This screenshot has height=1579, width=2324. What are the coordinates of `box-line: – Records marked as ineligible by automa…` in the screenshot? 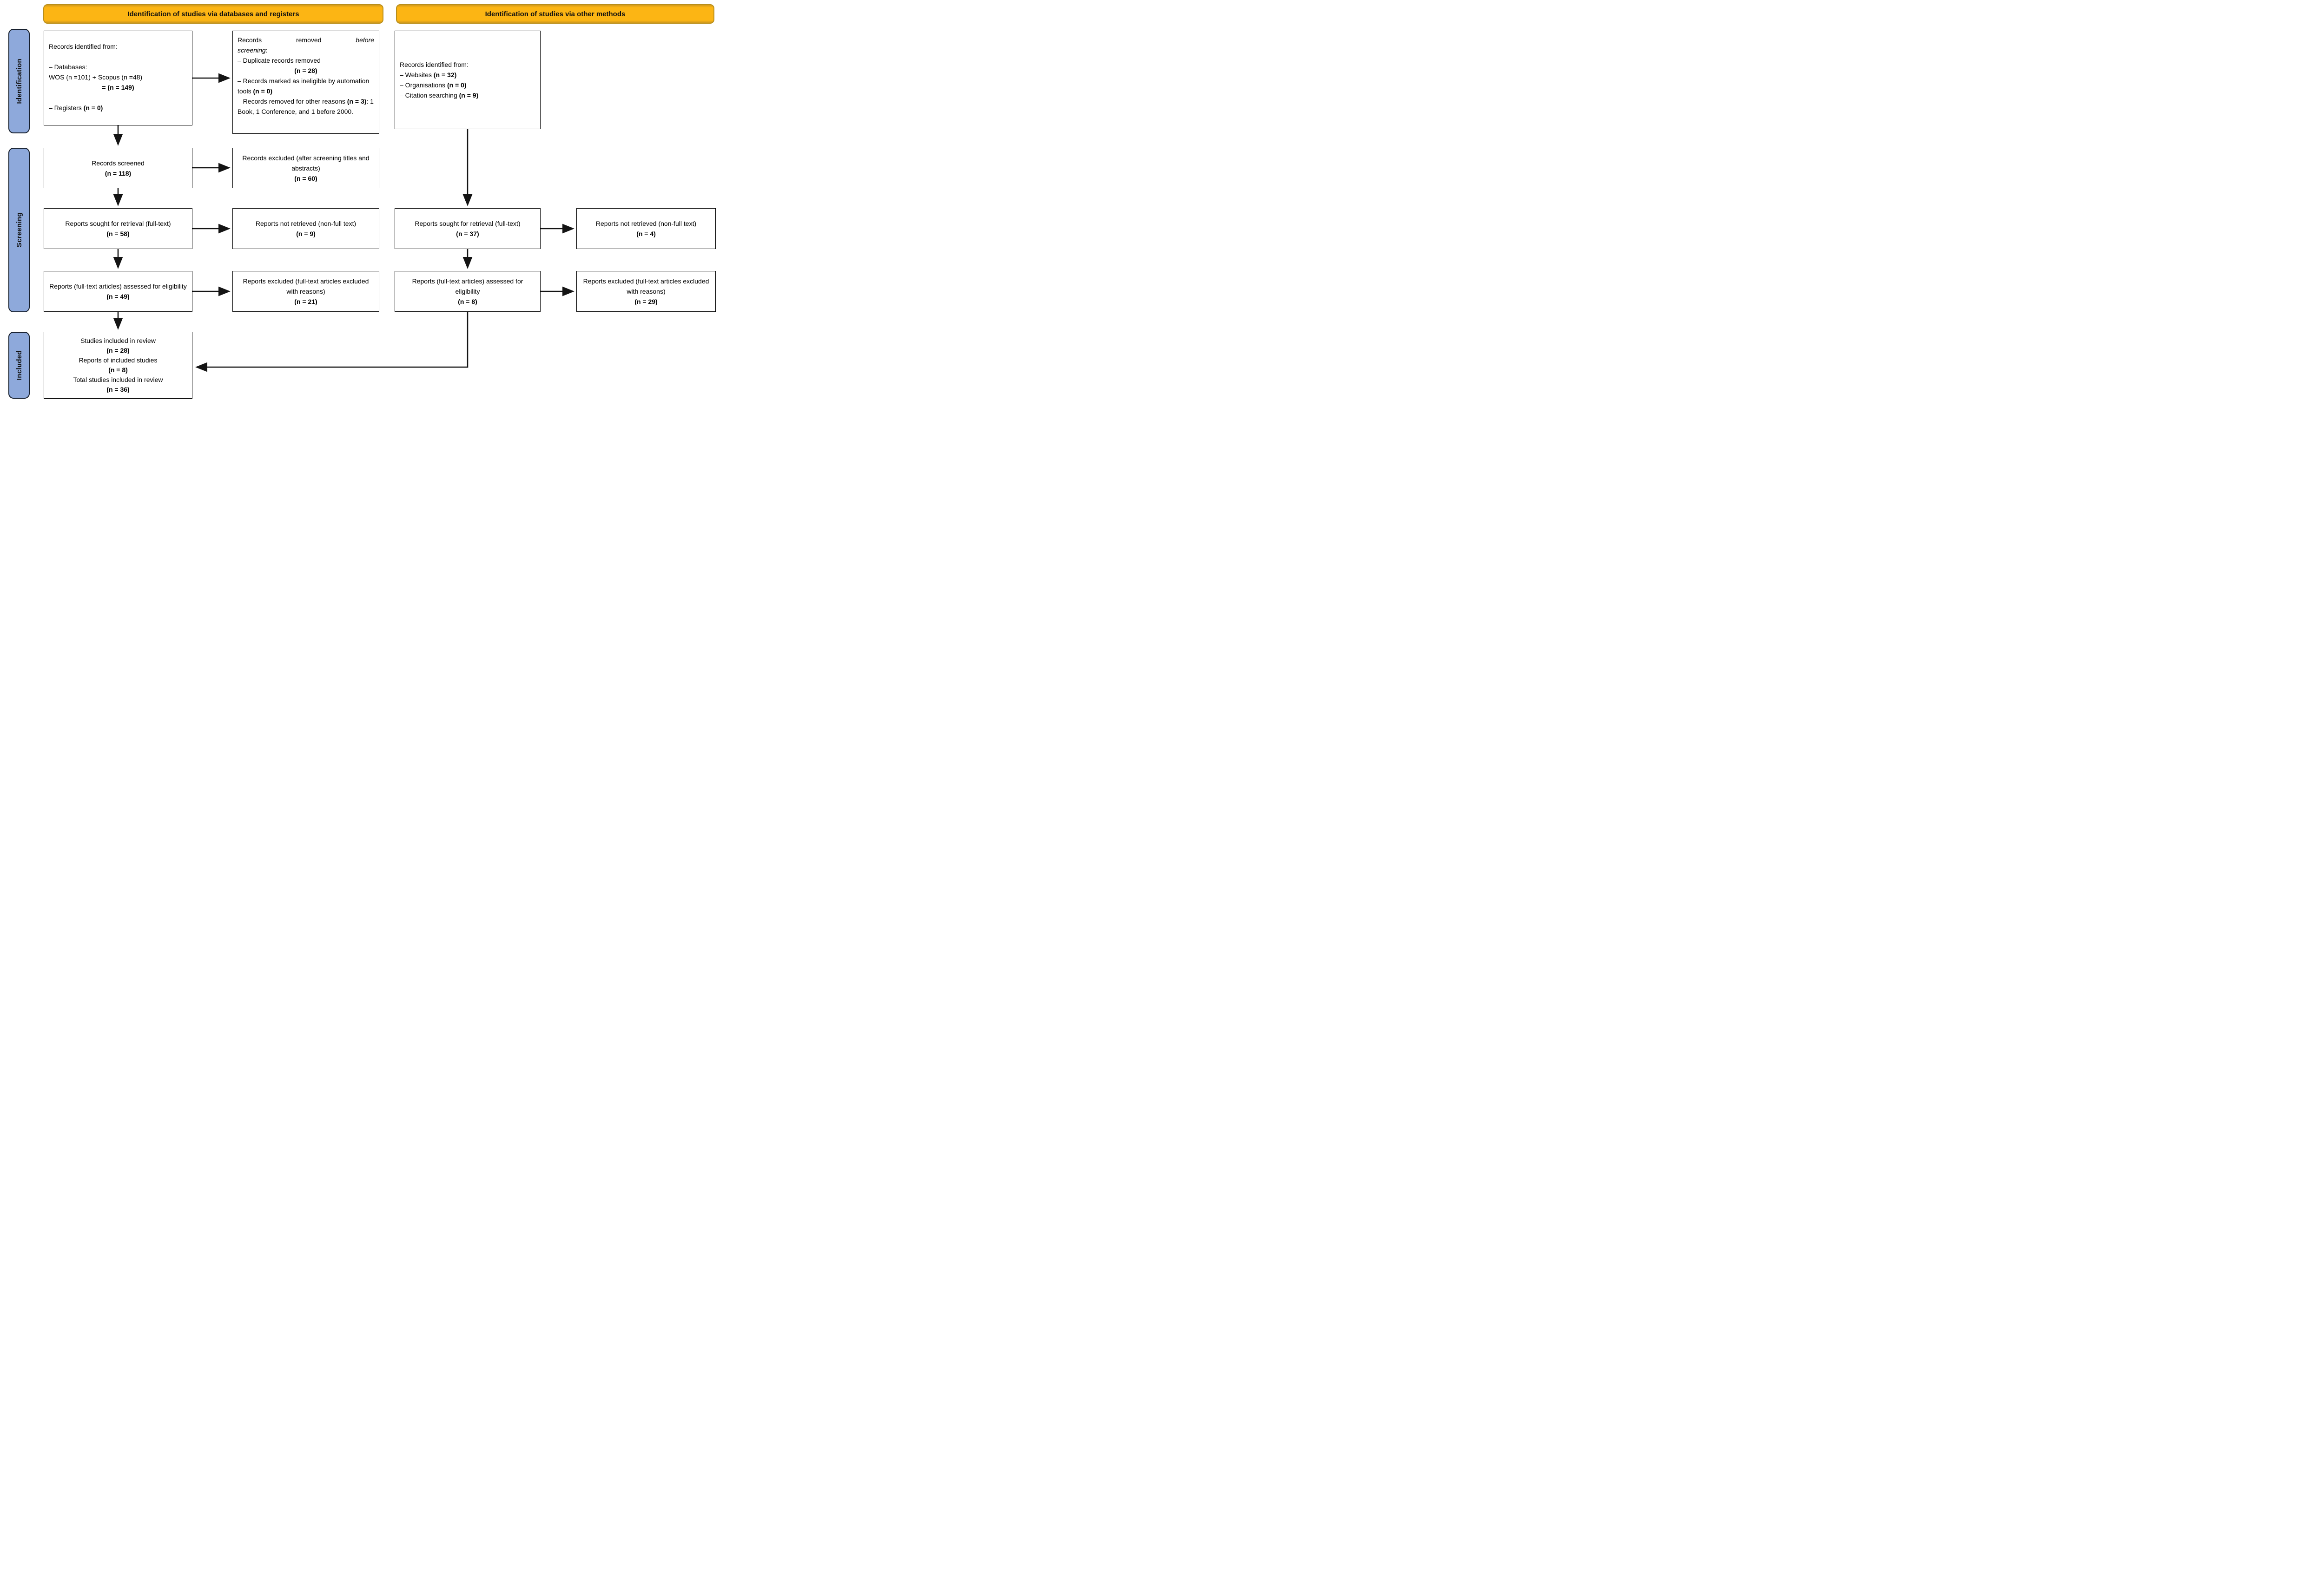 It's located at (304, 86).